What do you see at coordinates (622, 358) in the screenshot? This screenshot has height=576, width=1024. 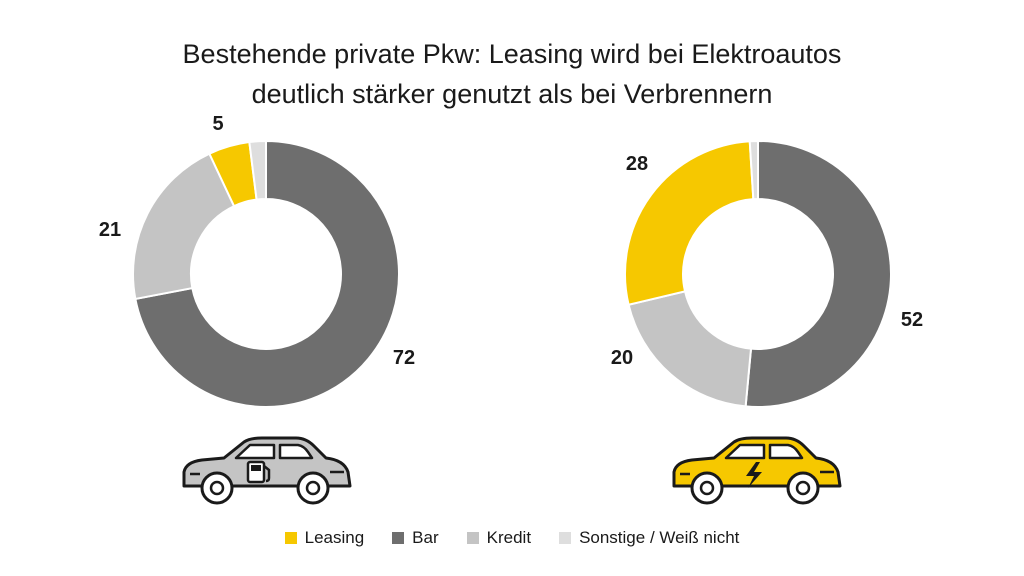 I see `donut-1-label-kredit: 20` at bounding box center [622, 358].